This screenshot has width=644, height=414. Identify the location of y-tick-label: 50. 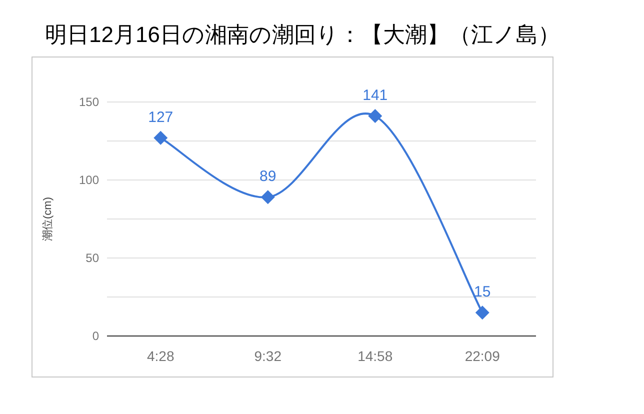
(93, 258).